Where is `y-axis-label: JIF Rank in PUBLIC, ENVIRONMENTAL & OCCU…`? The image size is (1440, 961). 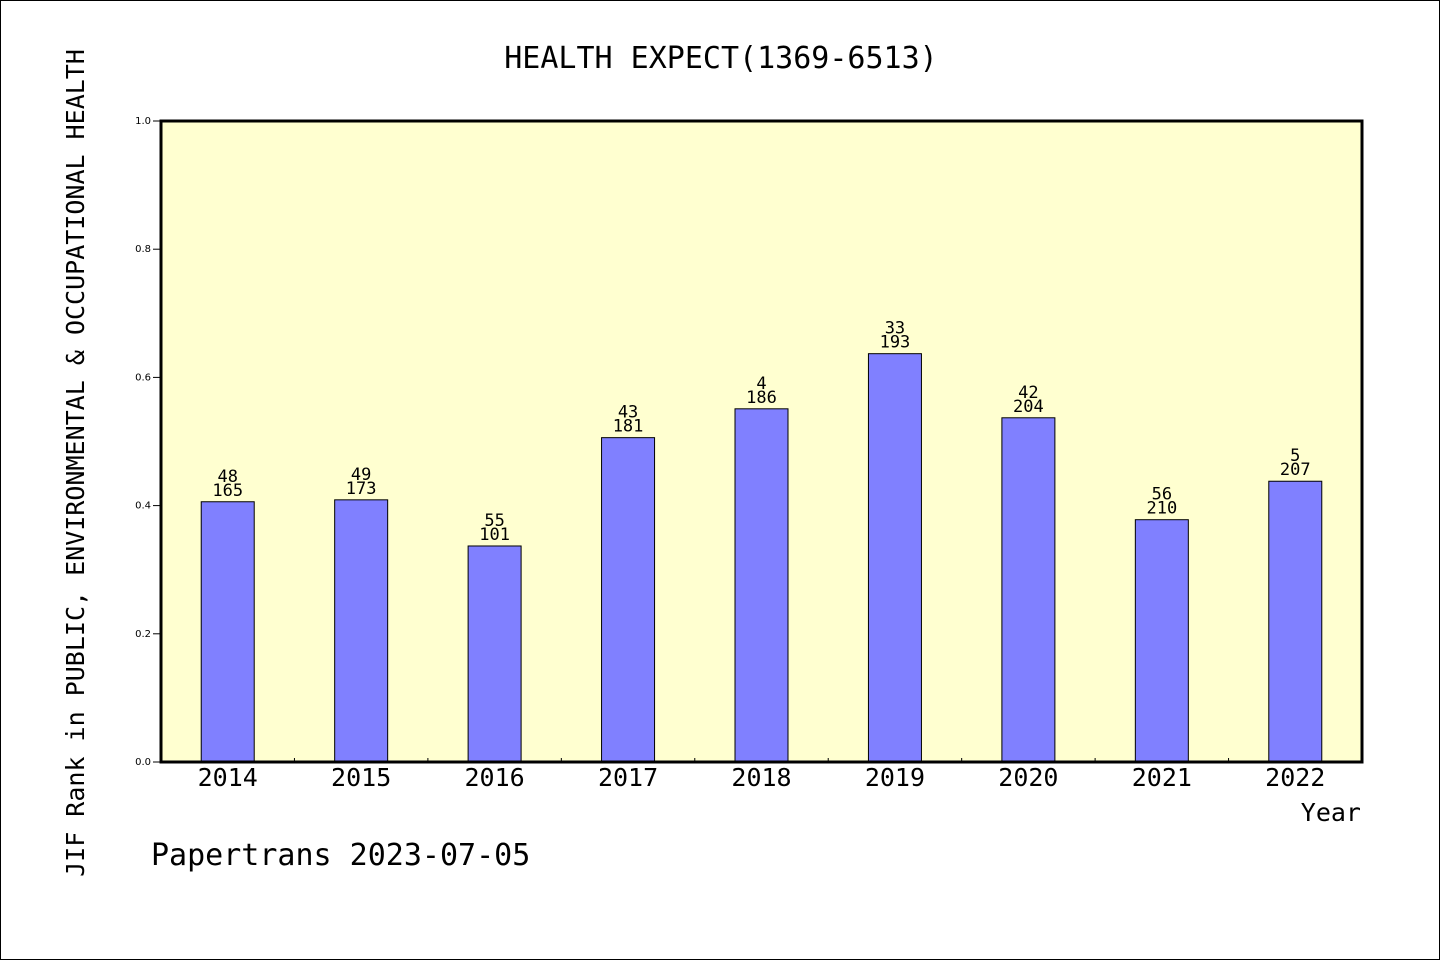
y-axis-label: JIF Rank in PUBLIC, ENVIRONMENTAL & OCCU… is located at coordinates (75, 463).